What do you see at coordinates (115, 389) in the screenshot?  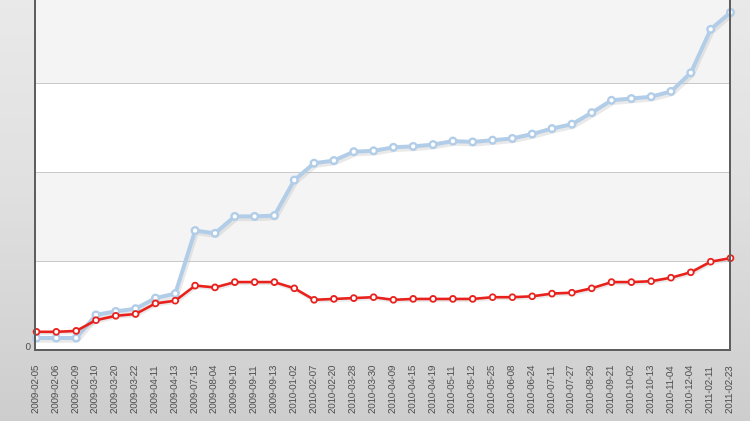 I see `x-tick-label: 2009-03-20` at bounding box center [115, 389].